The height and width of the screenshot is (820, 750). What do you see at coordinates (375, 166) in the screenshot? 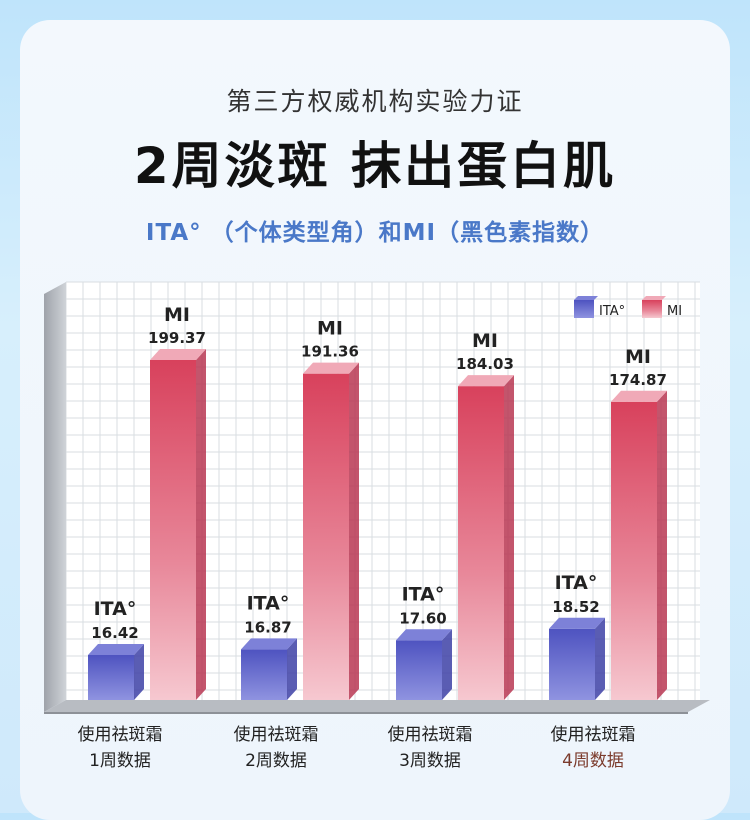
I see `page-title: 2周淡斑 抹出蛋白肌` at bounding box center [375, 166].